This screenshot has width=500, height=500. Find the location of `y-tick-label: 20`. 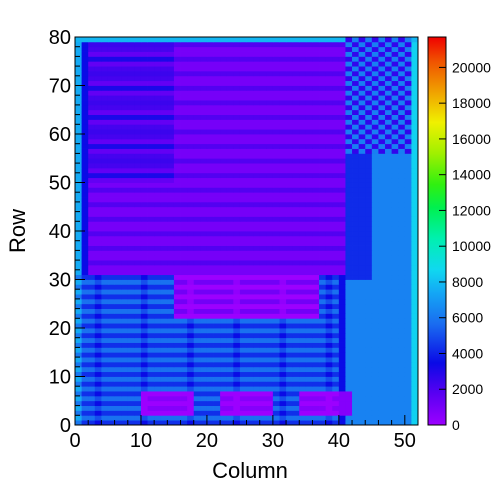

y-tick-label: 20 is located at coordinates (60, 329).